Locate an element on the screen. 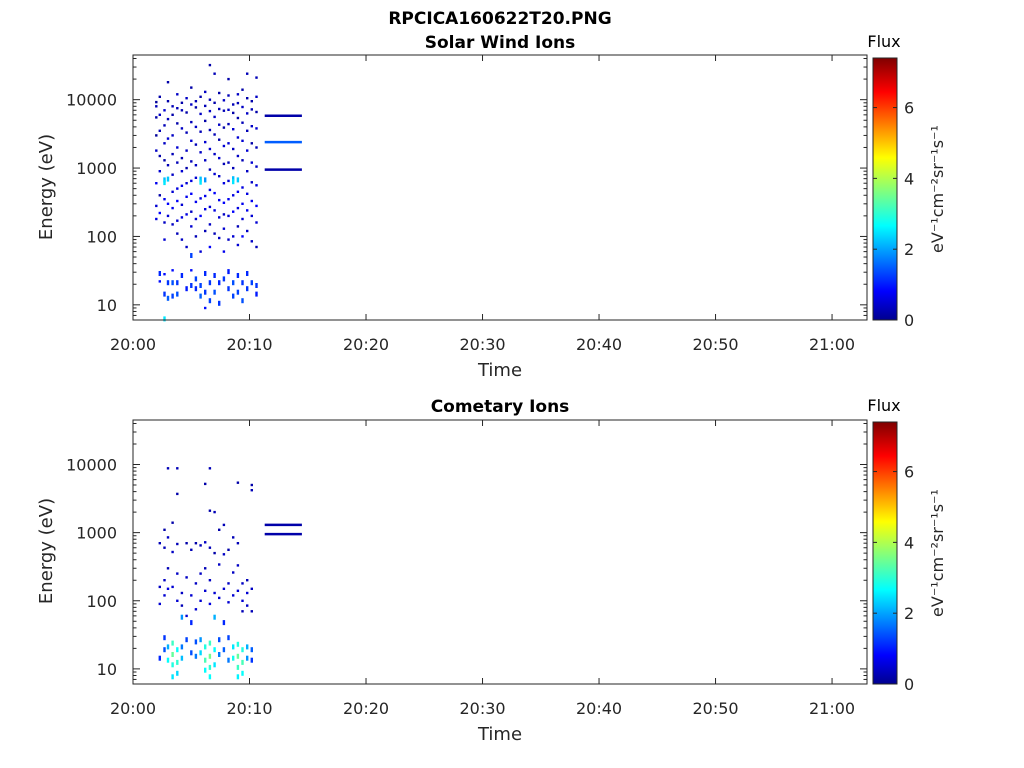 This screenshot has width=1024, height=768. x-tick-label: 21:00 is located at coordinates (832, 708).